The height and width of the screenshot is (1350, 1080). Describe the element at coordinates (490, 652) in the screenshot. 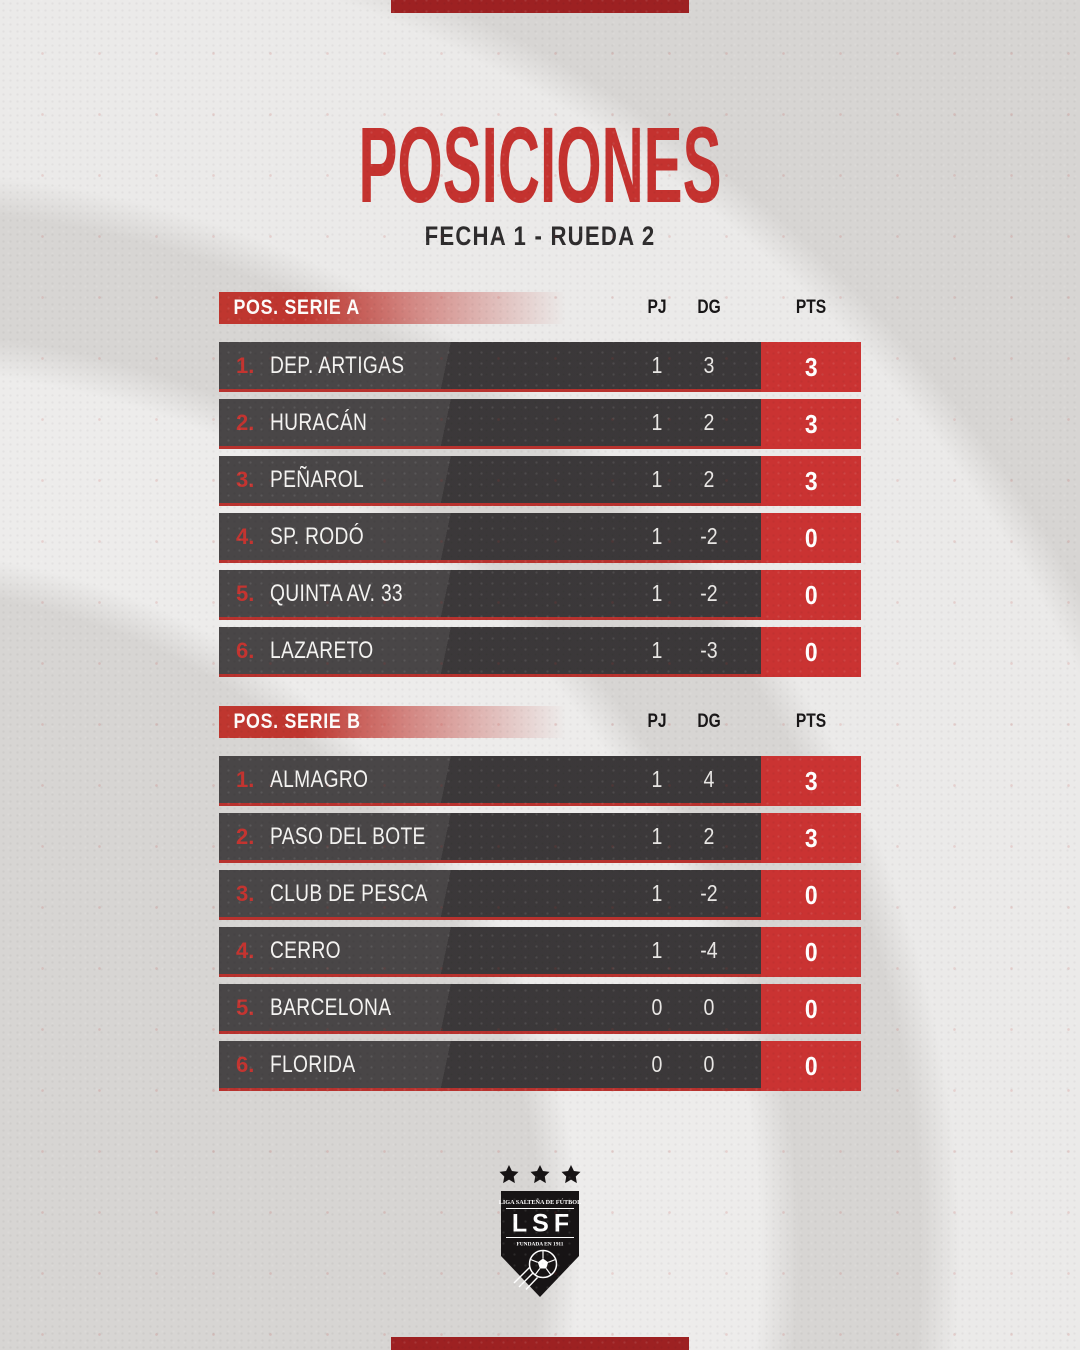

I see `row-main: 6. LAZARETO 1 -3` at that location.